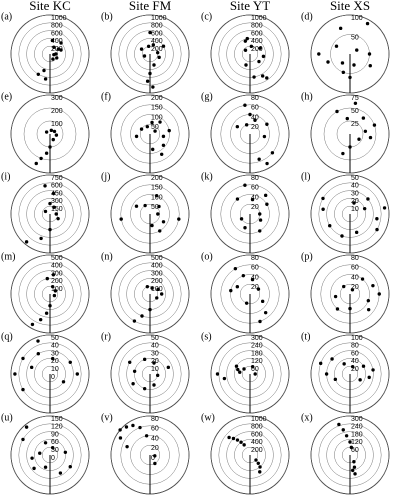 The image size is (401, 500). Describe the element at coordinates (55, 450) in the screenshot. I see `r-tick-label: 30` at that location.